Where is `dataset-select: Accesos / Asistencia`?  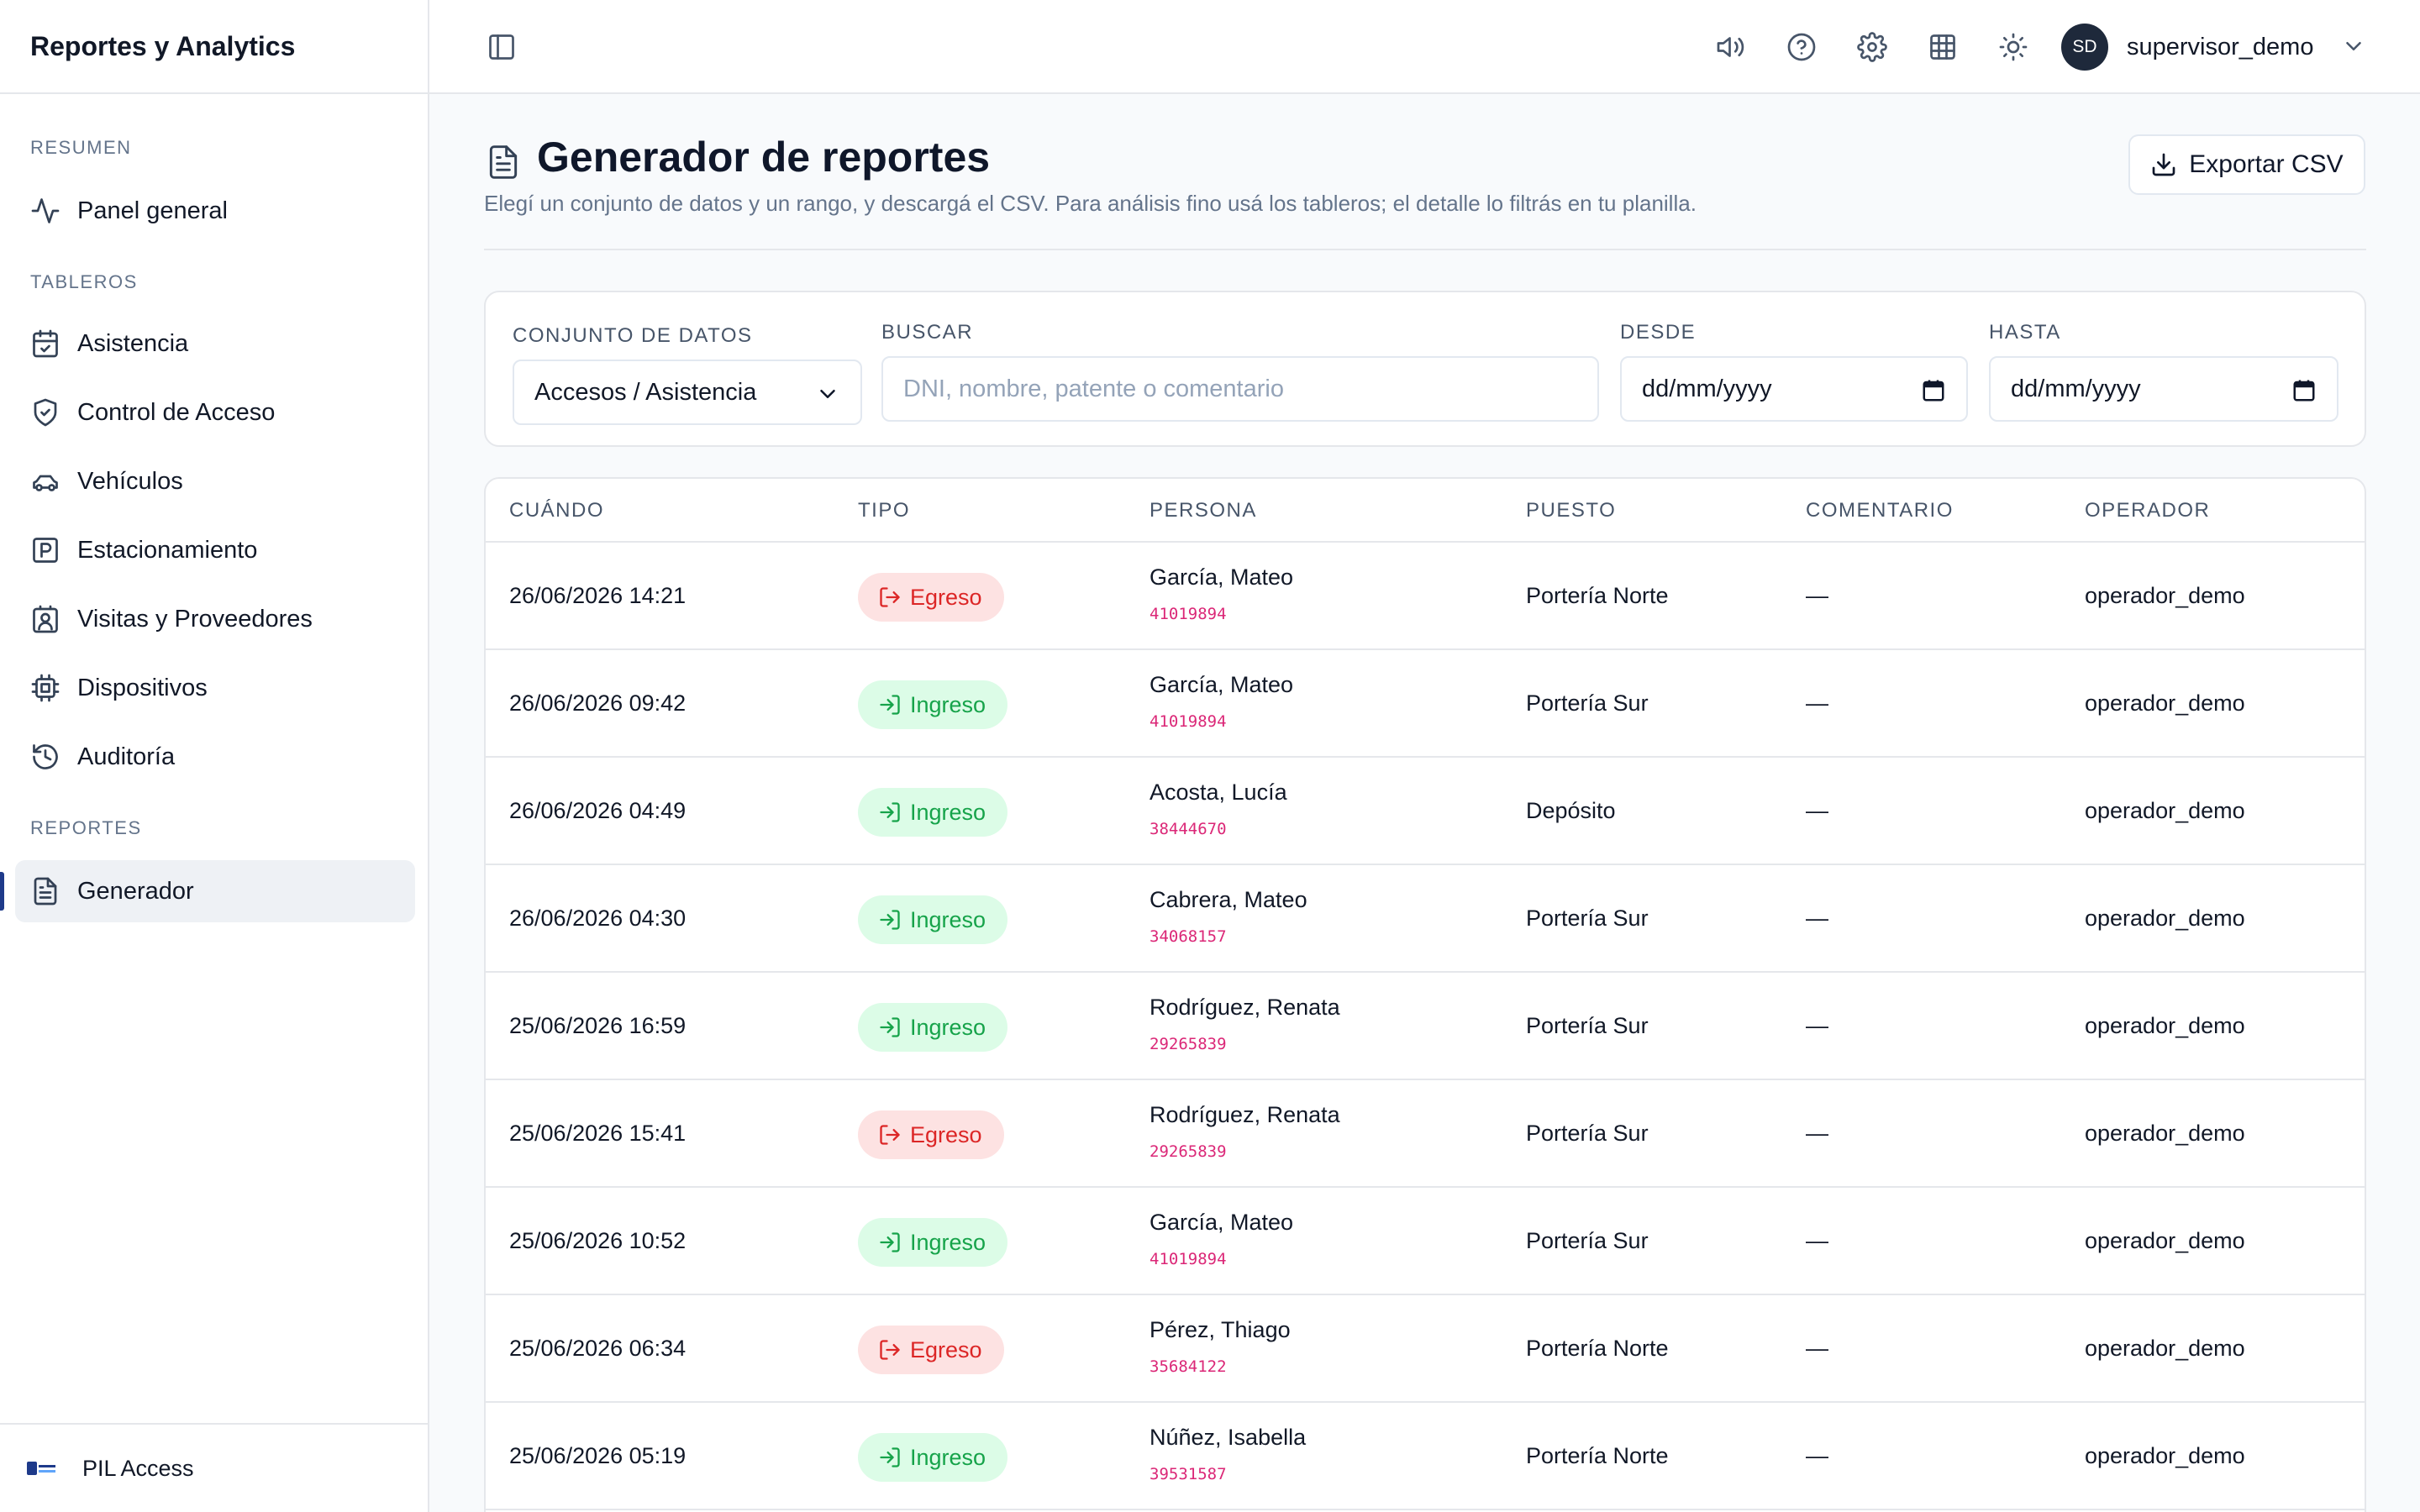 dataset-select: Accesos / Asistencia is located at coordinates (688, 392).